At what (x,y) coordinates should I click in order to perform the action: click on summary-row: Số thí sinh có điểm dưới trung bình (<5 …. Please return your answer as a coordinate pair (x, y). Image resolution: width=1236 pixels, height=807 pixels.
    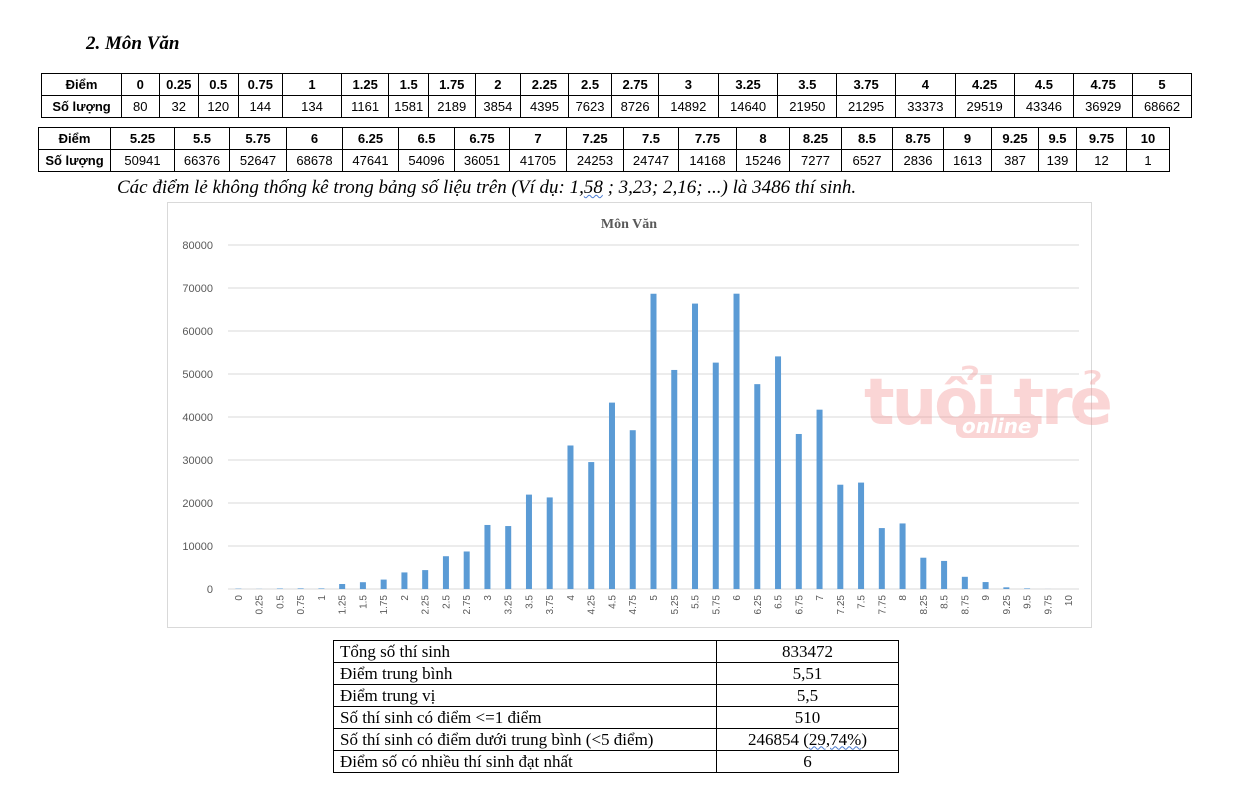
    Looking at the image, I should click on (616, 739).